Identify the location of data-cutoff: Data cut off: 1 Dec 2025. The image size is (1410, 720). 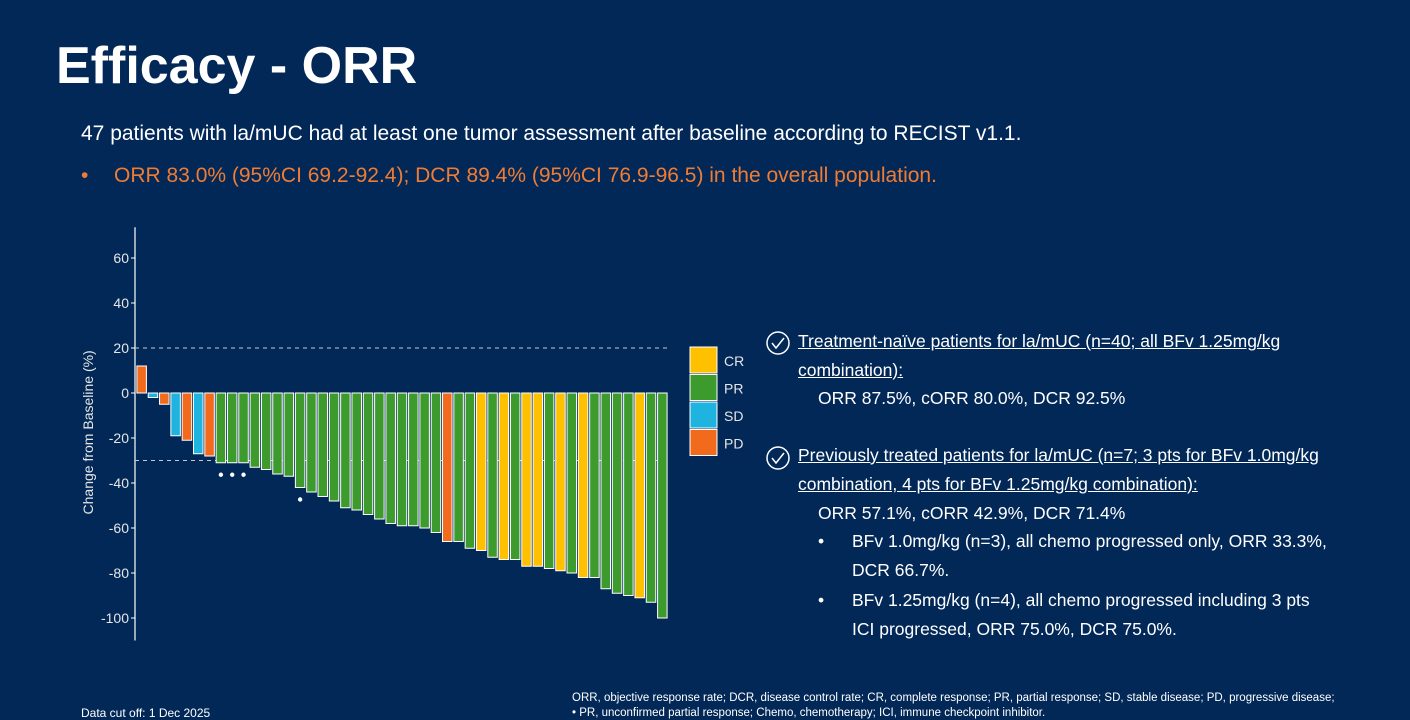
(146, 713).